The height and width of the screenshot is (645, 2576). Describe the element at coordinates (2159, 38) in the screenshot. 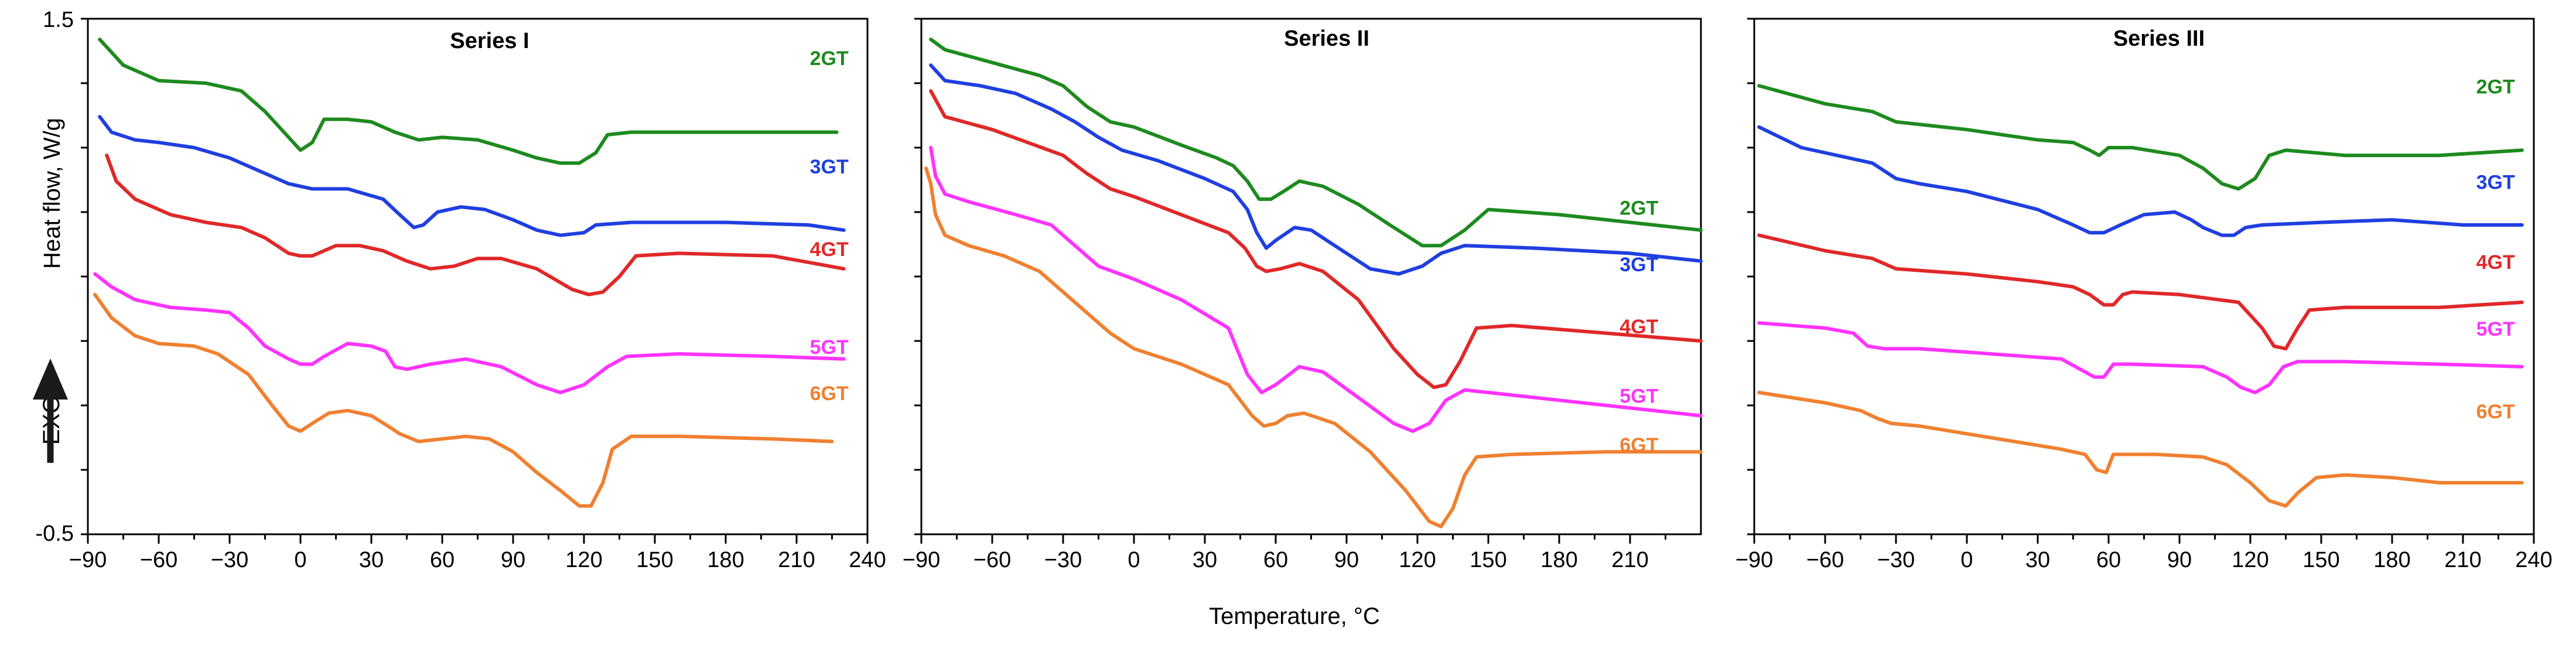

I see `panel-title: Series III` at that location.